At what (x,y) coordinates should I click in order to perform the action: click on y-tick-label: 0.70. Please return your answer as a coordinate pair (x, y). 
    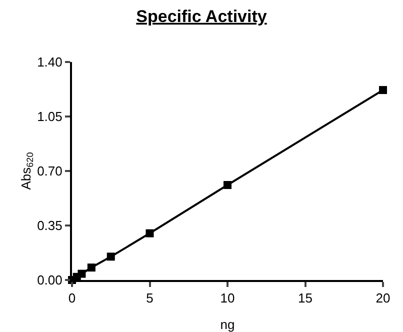
    Looking at the image, I should click on (49, 171).